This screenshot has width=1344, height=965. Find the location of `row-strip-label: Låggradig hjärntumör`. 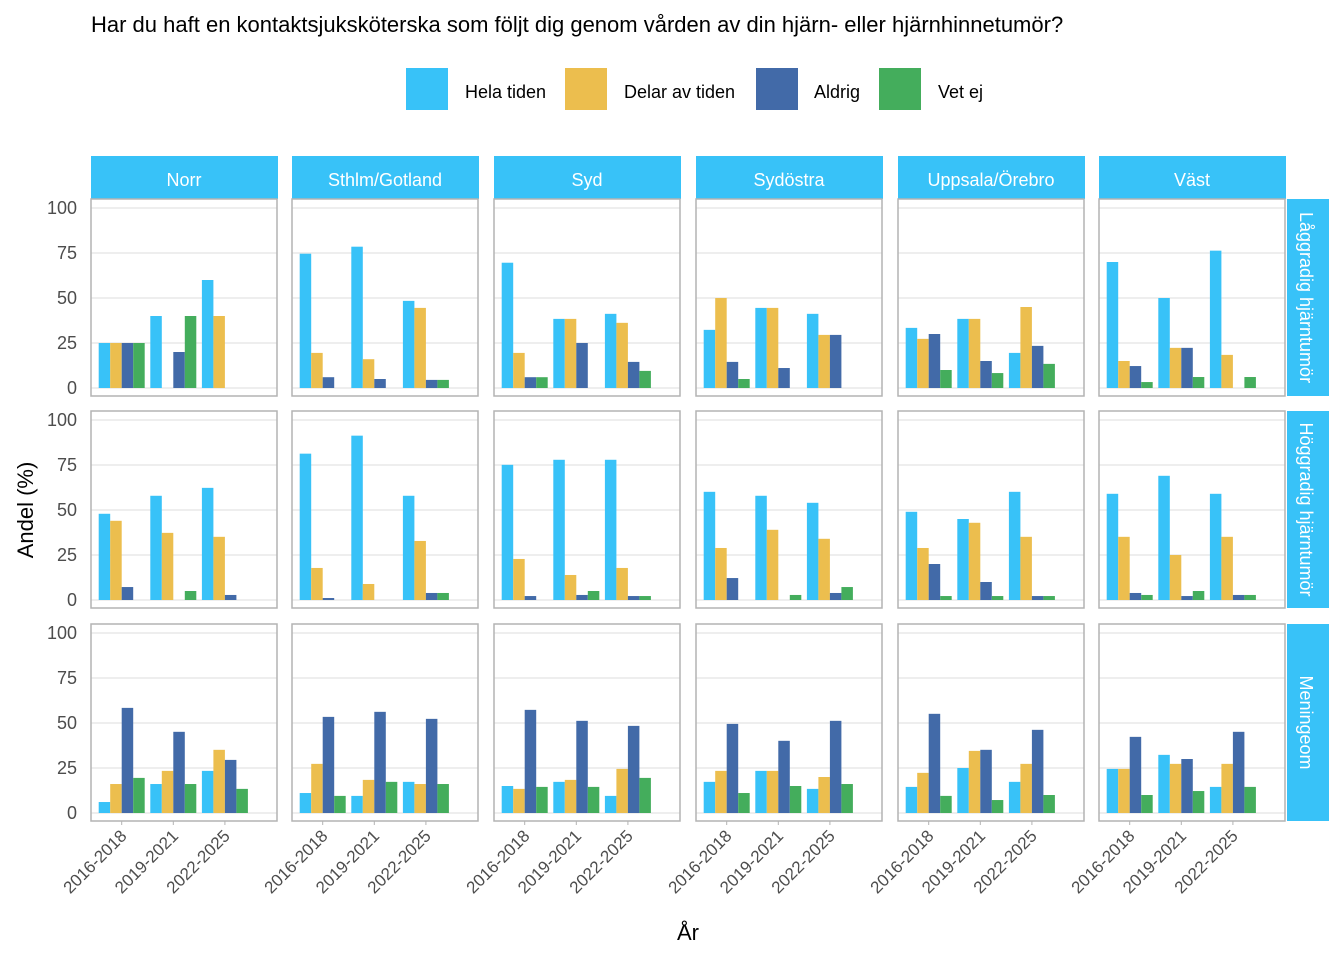

row-strip-label: Låggradig hjärntumör is located at coordinates (1306, 297).